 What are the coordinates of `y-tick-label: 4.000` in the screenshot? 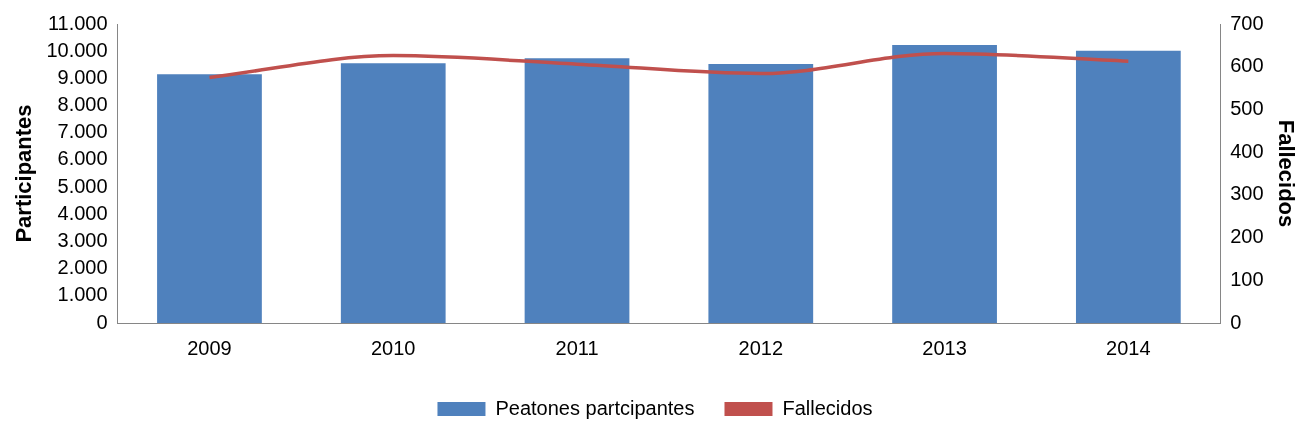 It's located at (82, 212).